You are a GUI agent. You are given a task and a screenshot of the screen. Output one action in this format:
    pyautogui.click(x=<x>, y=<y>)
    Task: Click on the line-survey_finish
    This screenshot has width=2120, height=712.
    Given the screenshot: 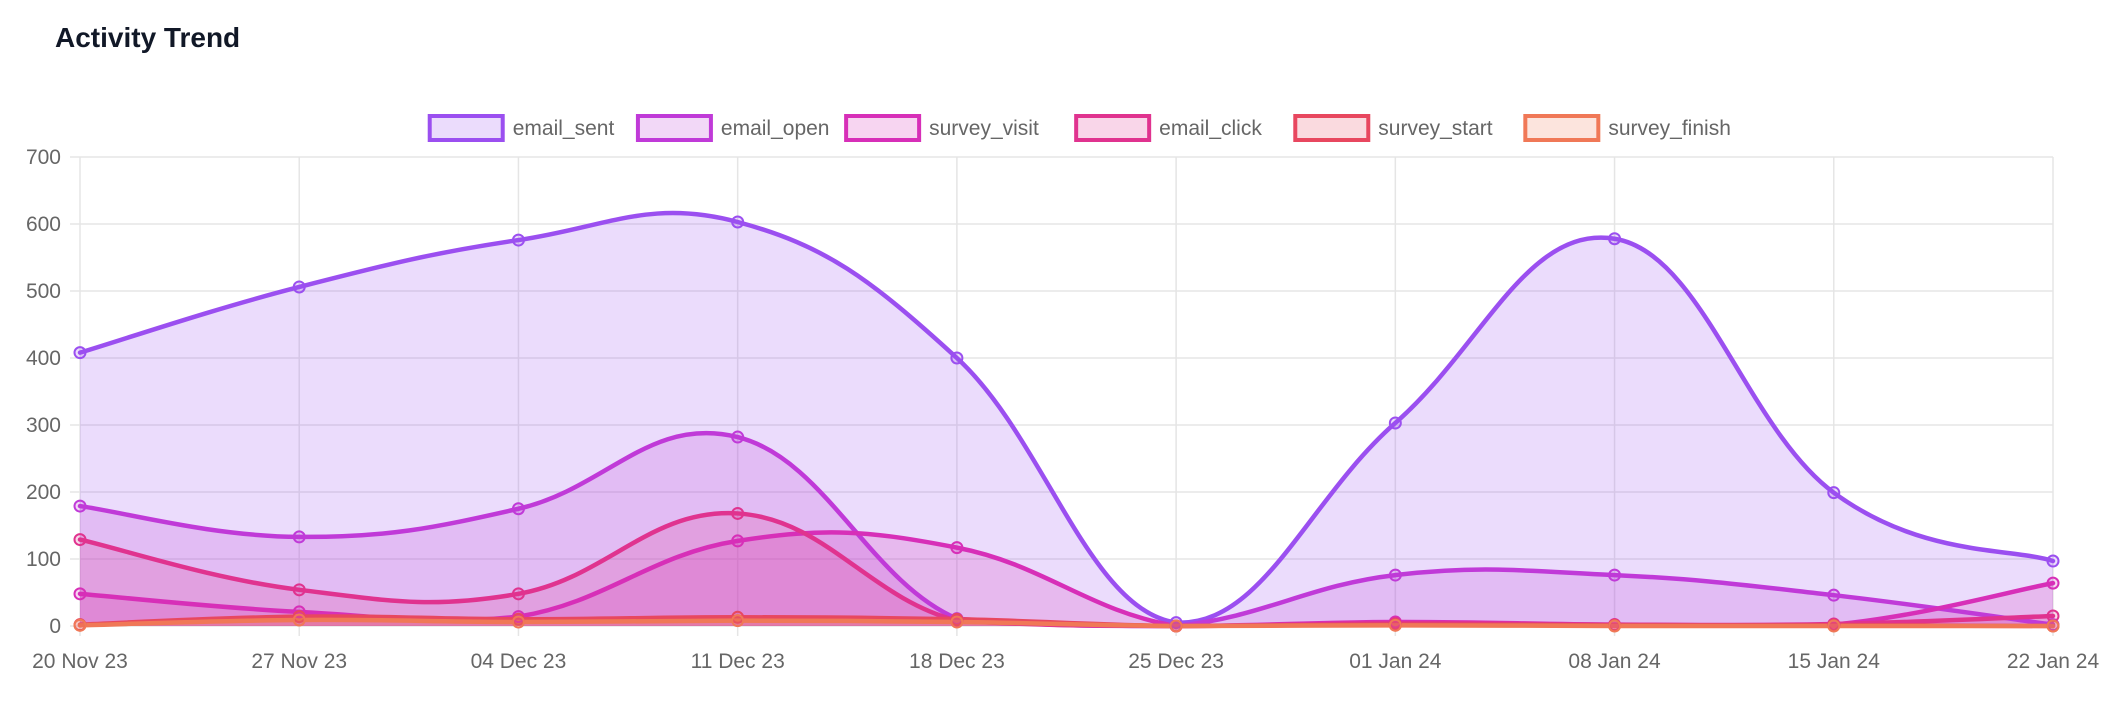 What is the action you would take?
    pyautogui.click(x=1066, y=623)
    